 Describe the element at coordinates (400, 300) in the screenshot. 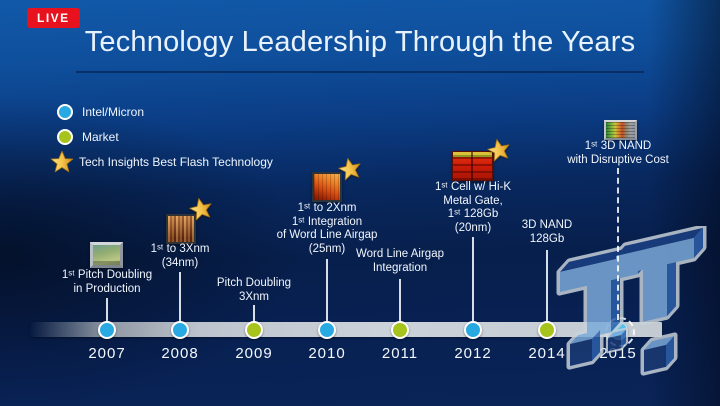

I see `milestone-connector-2011` at that location.